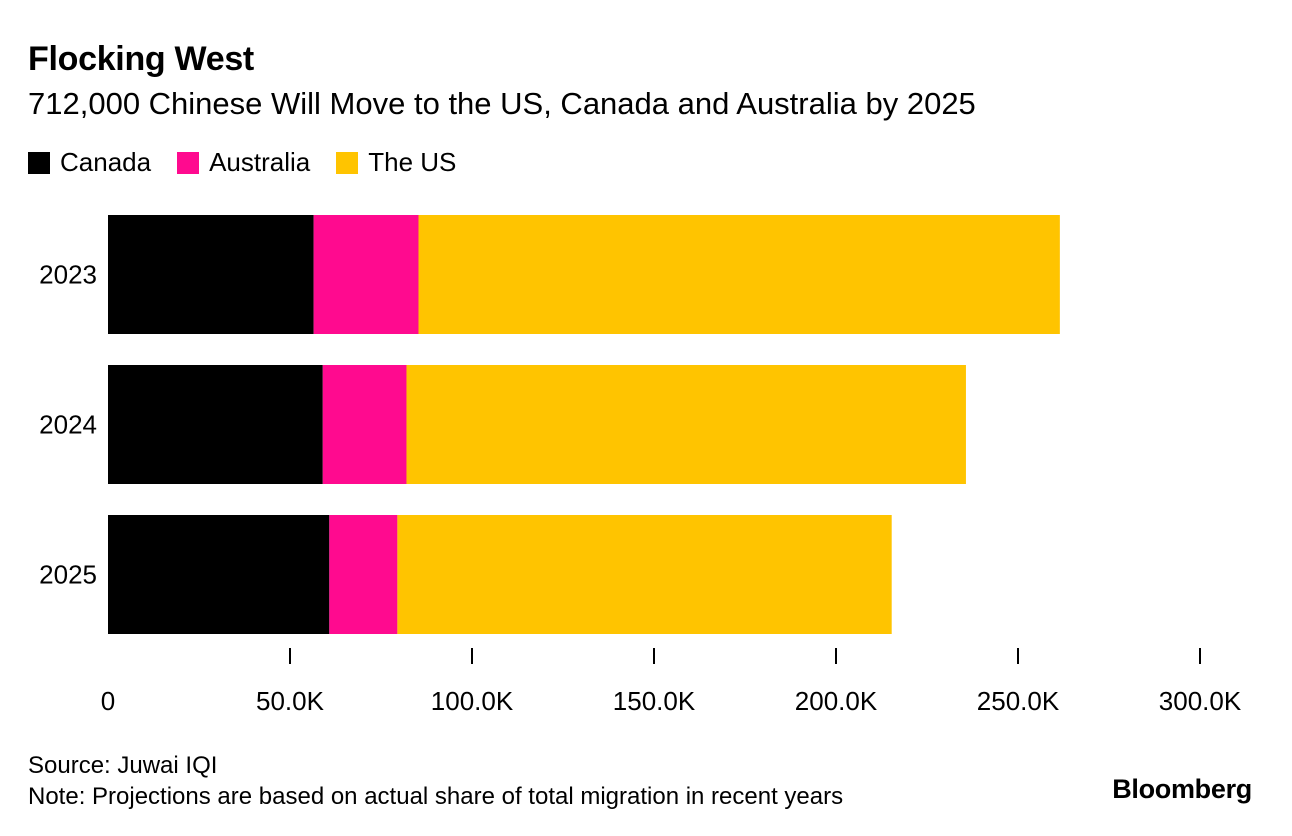 The image size is (1292, 836). Describe the element at coordinates (106, 162) in the screenshot. I see `legend-label-canada: Canada` at that location.